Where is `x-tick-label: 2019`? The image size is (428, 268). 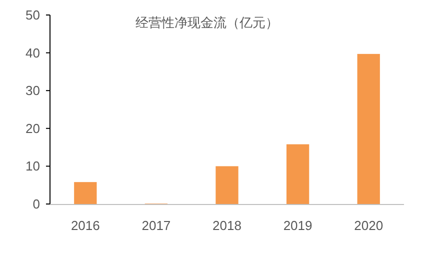 x-tick-label: 2019 is located at coordinates (297, 225).